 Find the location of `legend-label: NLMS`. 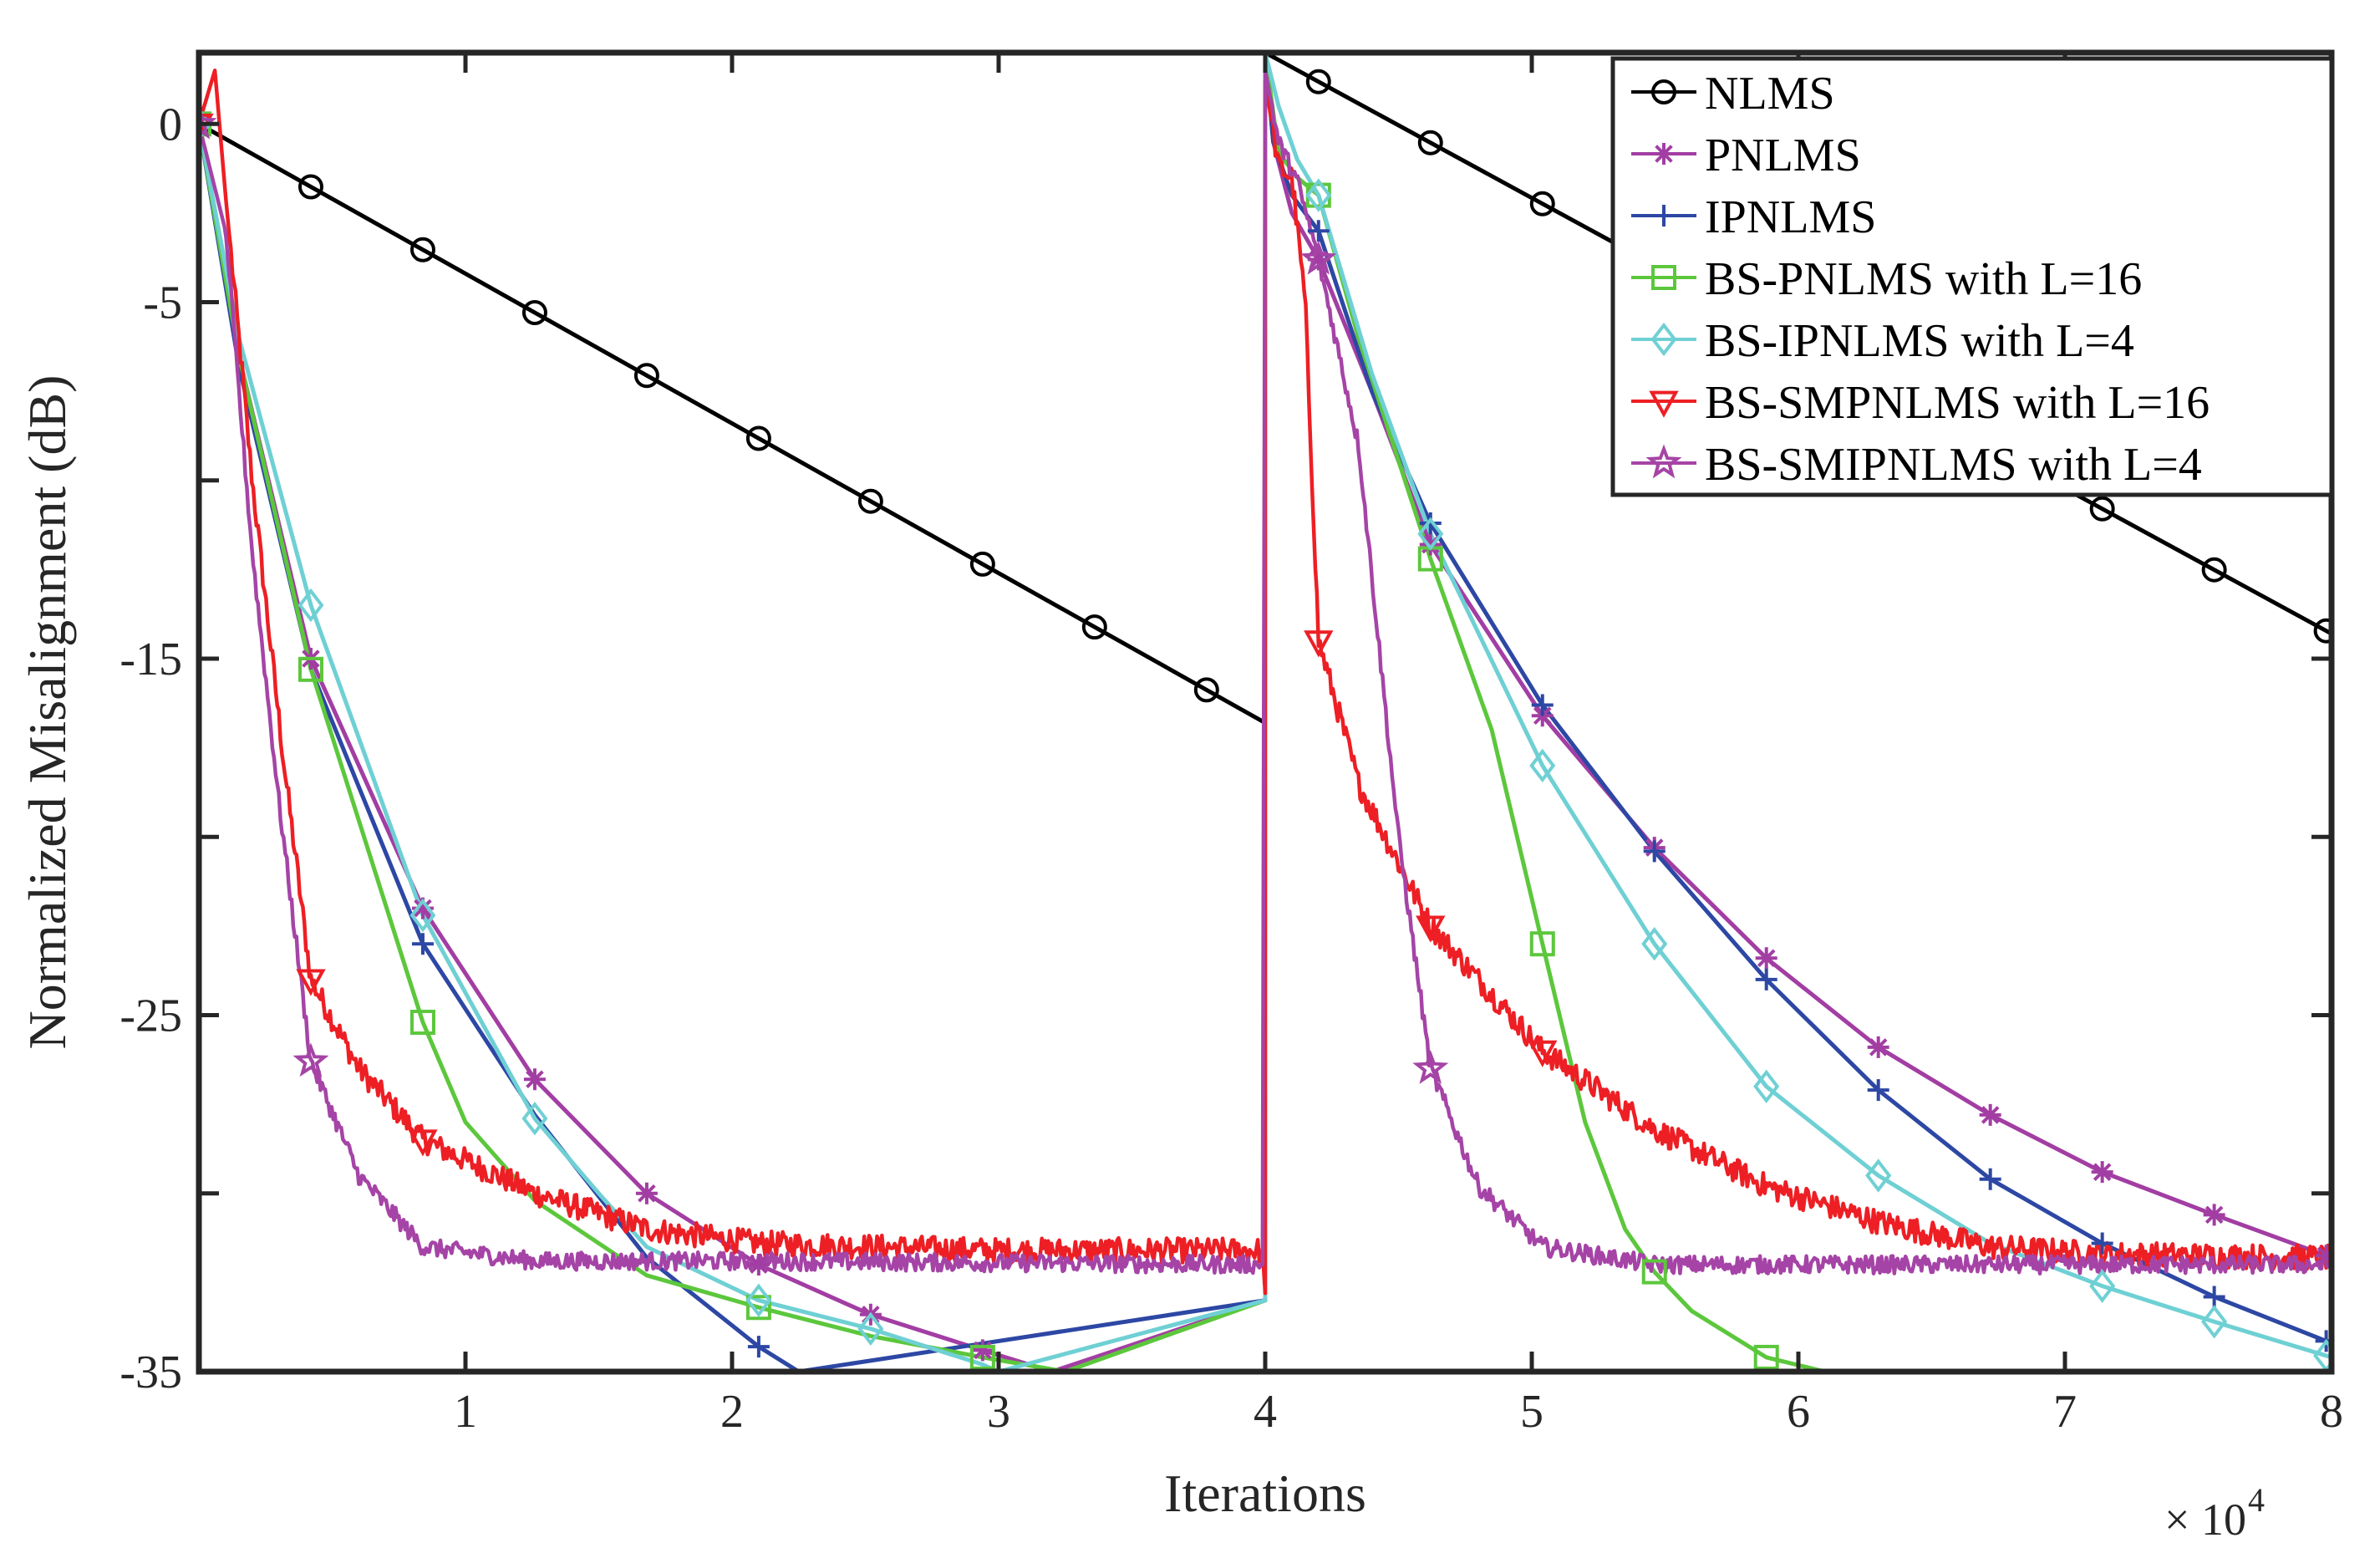

legend-label: NLMS is located at coordinates (1770, 94).